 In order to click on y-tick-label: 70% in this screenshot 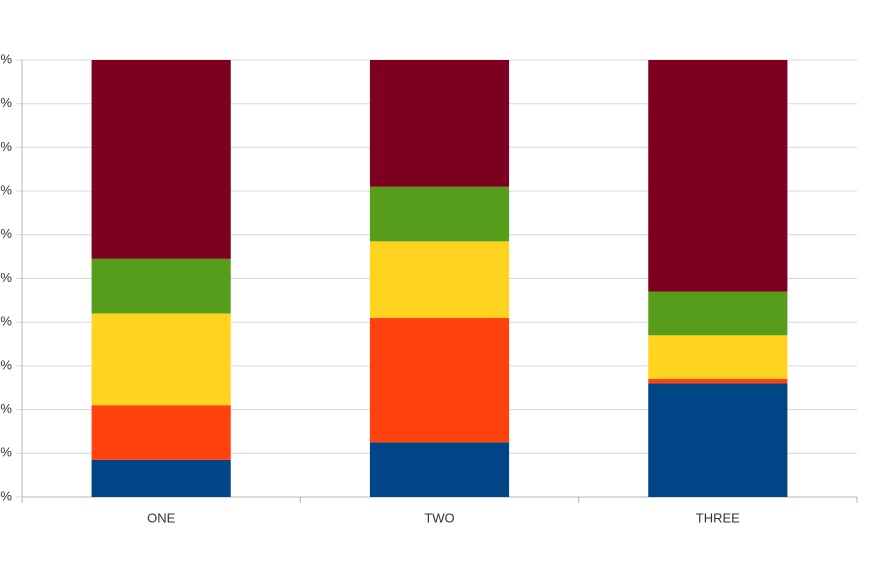, I will do `click(6, 190)`.